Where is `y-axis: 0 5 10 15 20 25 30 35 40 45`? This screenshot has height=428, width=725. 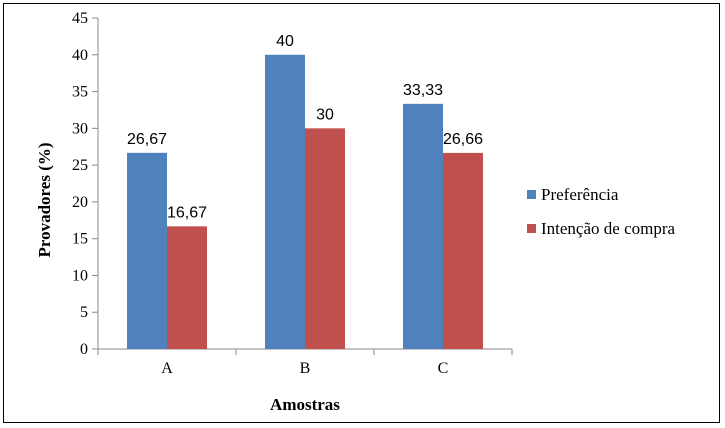 y-axis: 0 5 10 15 20 25 30 35 40 45 is located at coordinates (85, 184).